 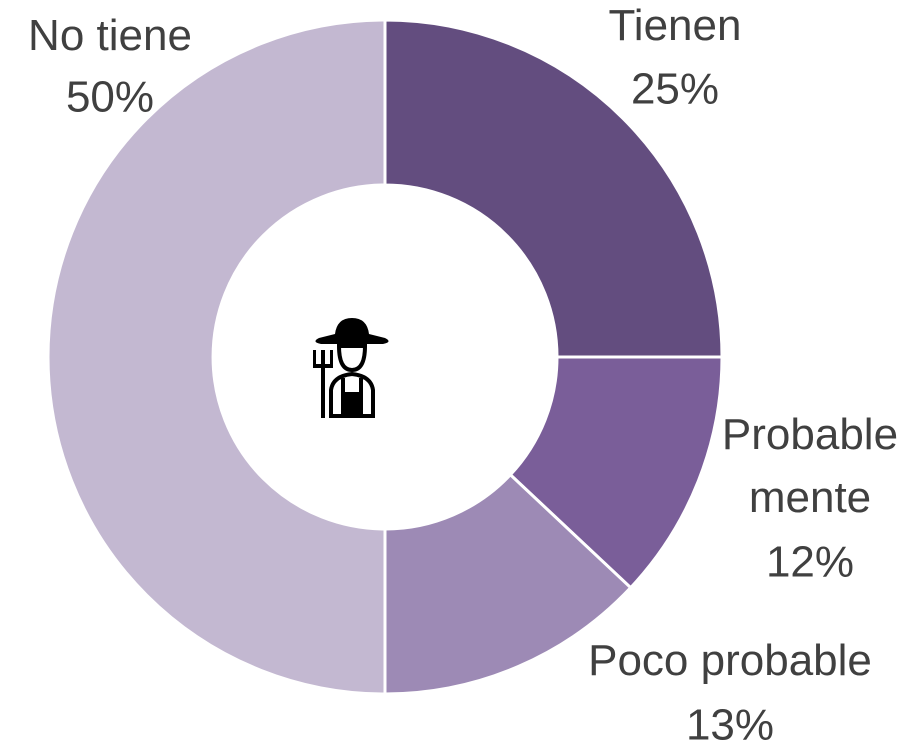 I want to click on category-label-line: No tiene, so click(x=110, y=35).